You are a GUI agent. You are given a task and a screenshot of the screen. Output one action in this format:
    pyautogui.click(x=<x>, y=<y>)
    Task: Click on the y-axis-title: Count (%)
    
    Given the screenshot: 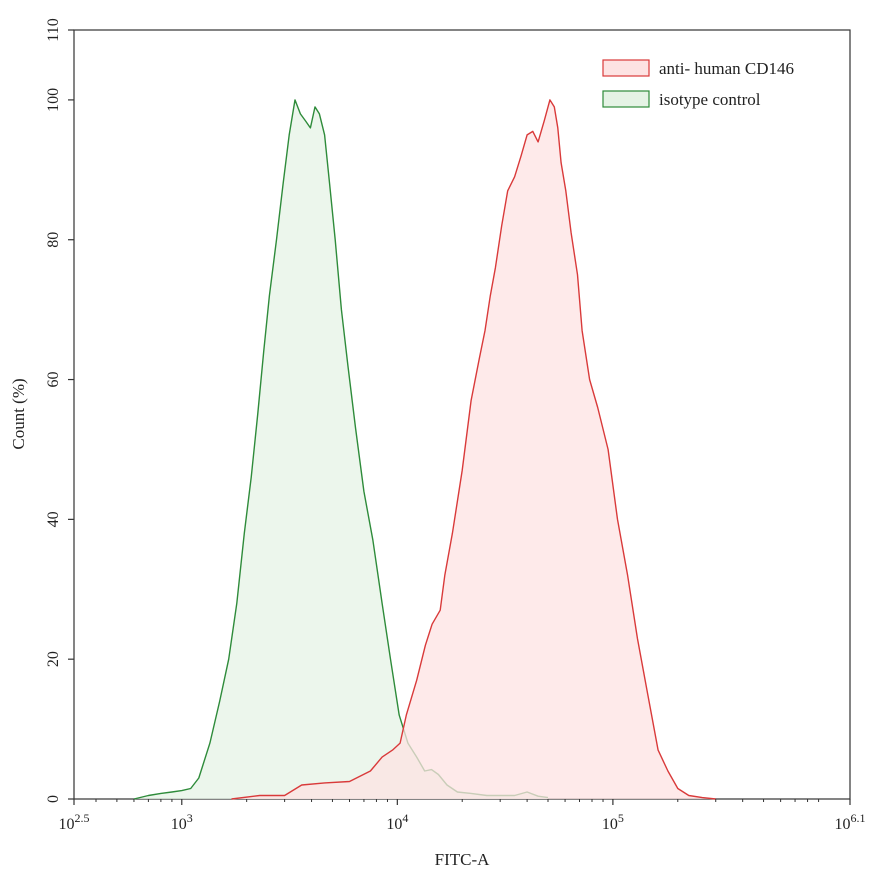 What is the action you would take?
    pyautogui.click(x=18, y=413)
    